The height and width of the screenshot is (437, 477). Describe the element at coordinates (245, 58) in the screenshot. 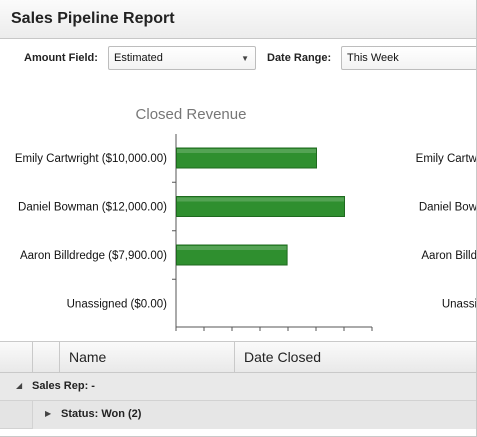

I see `dropdown-arrow-icon: ▼` at that location.